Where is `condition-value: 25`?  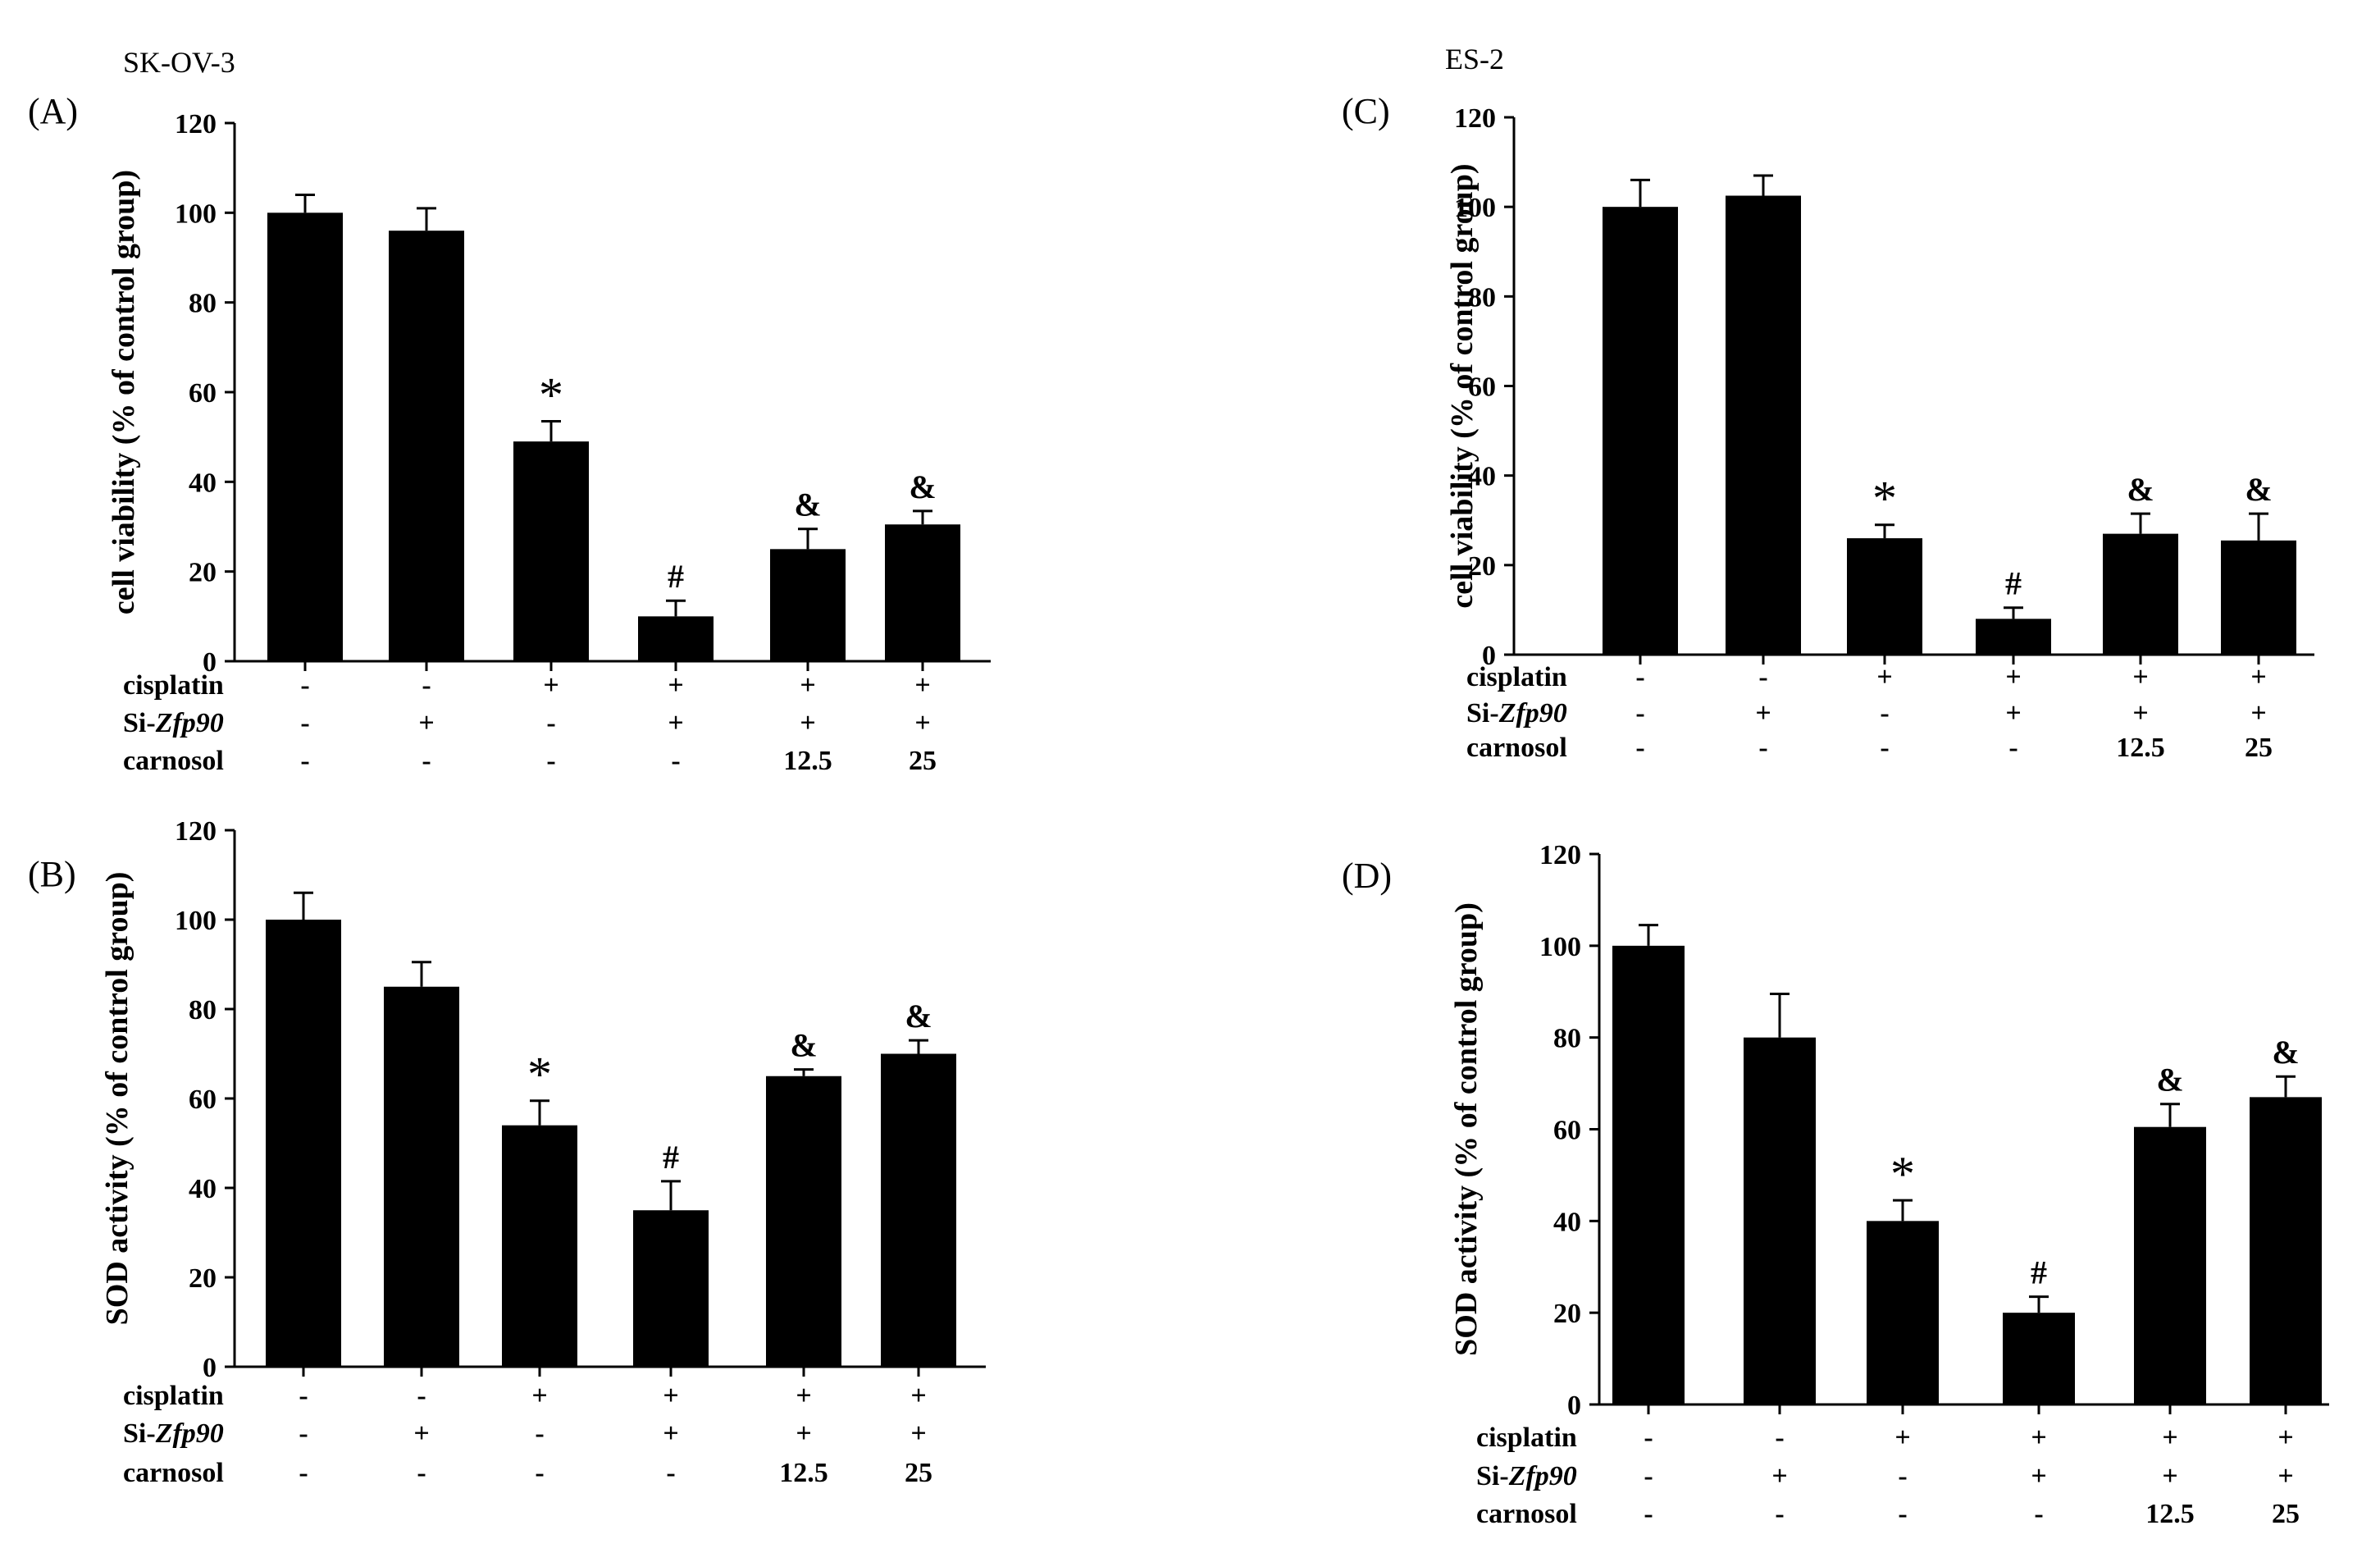
condition-value: 25 is located at coordinates (2259, 748).